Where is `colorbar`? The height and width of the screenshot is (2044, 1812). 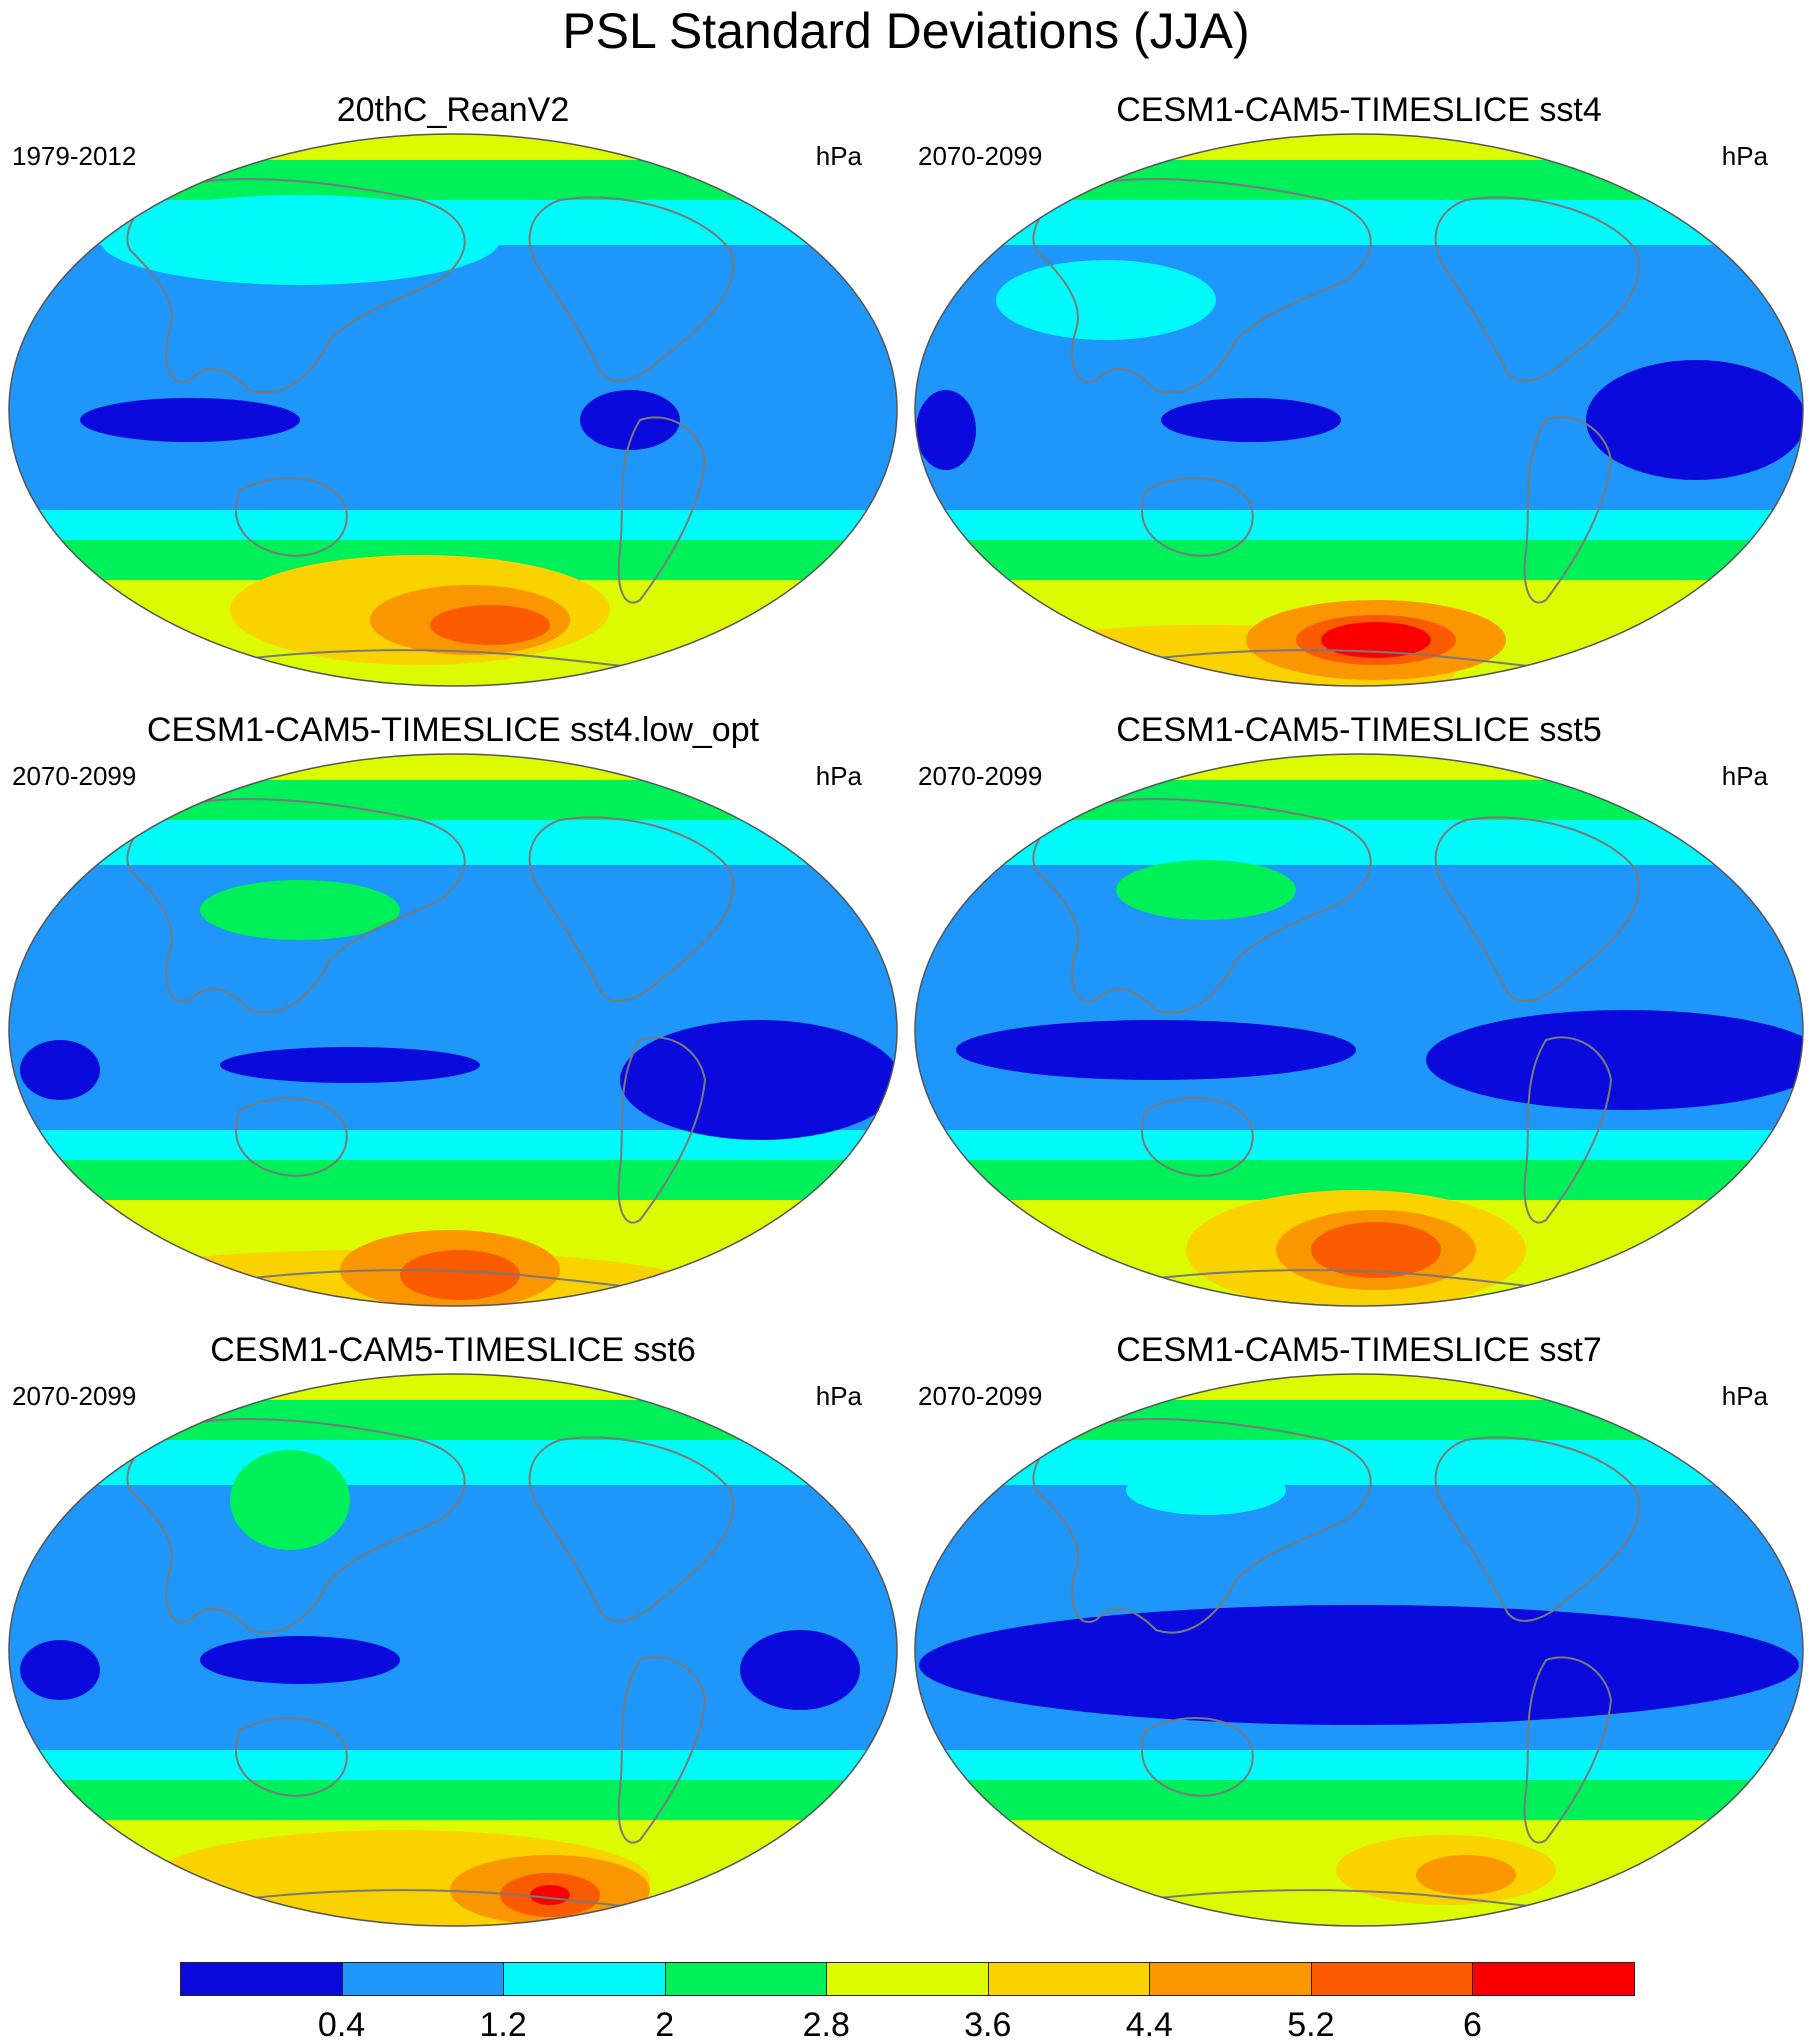 colorbar is located at coordinates (907, 1979).